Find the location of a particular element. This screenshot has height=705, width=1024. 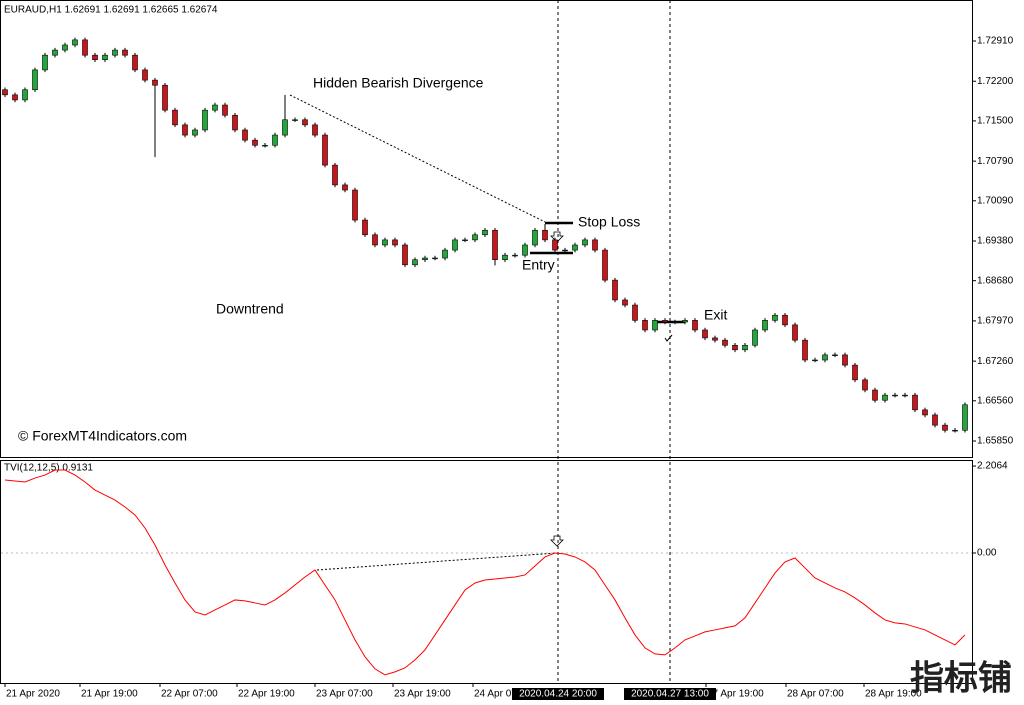

y-tick-label: 1.67260 is located at coordinates (995, 361).